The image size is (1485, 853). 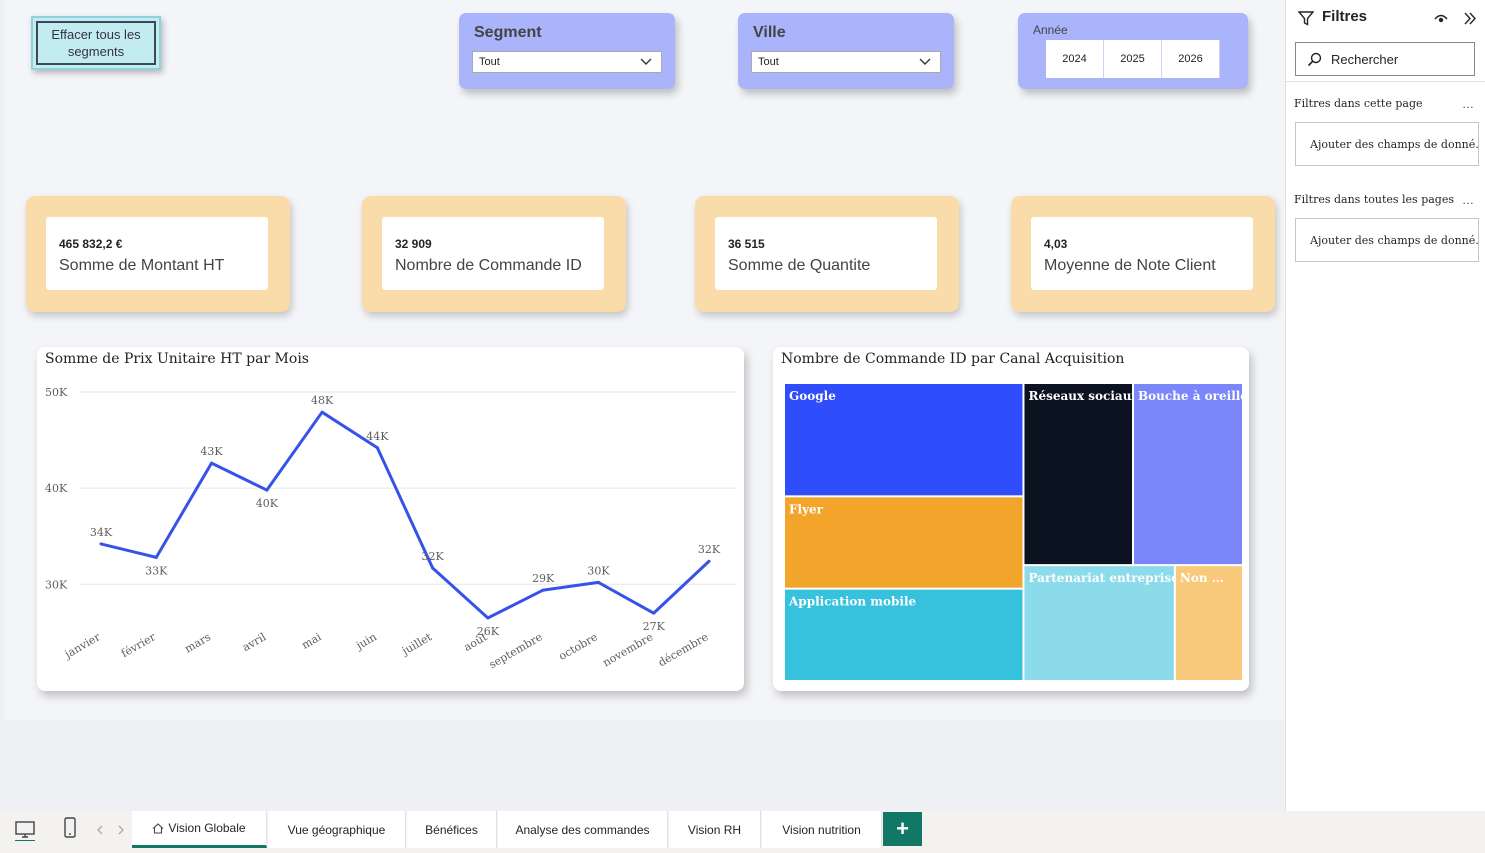 I want to click on kpi-card-note-client: 4,03 Moyenne de Note Client, so click(x=1143, y=254).